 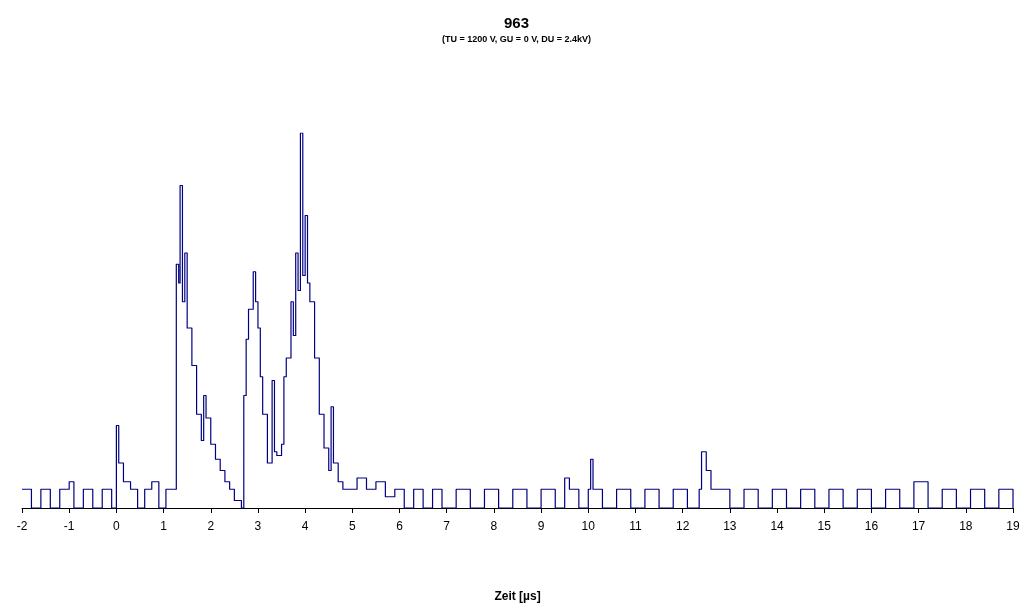 I want to click on x-tick-label: 7, so click(x=447, y=526).